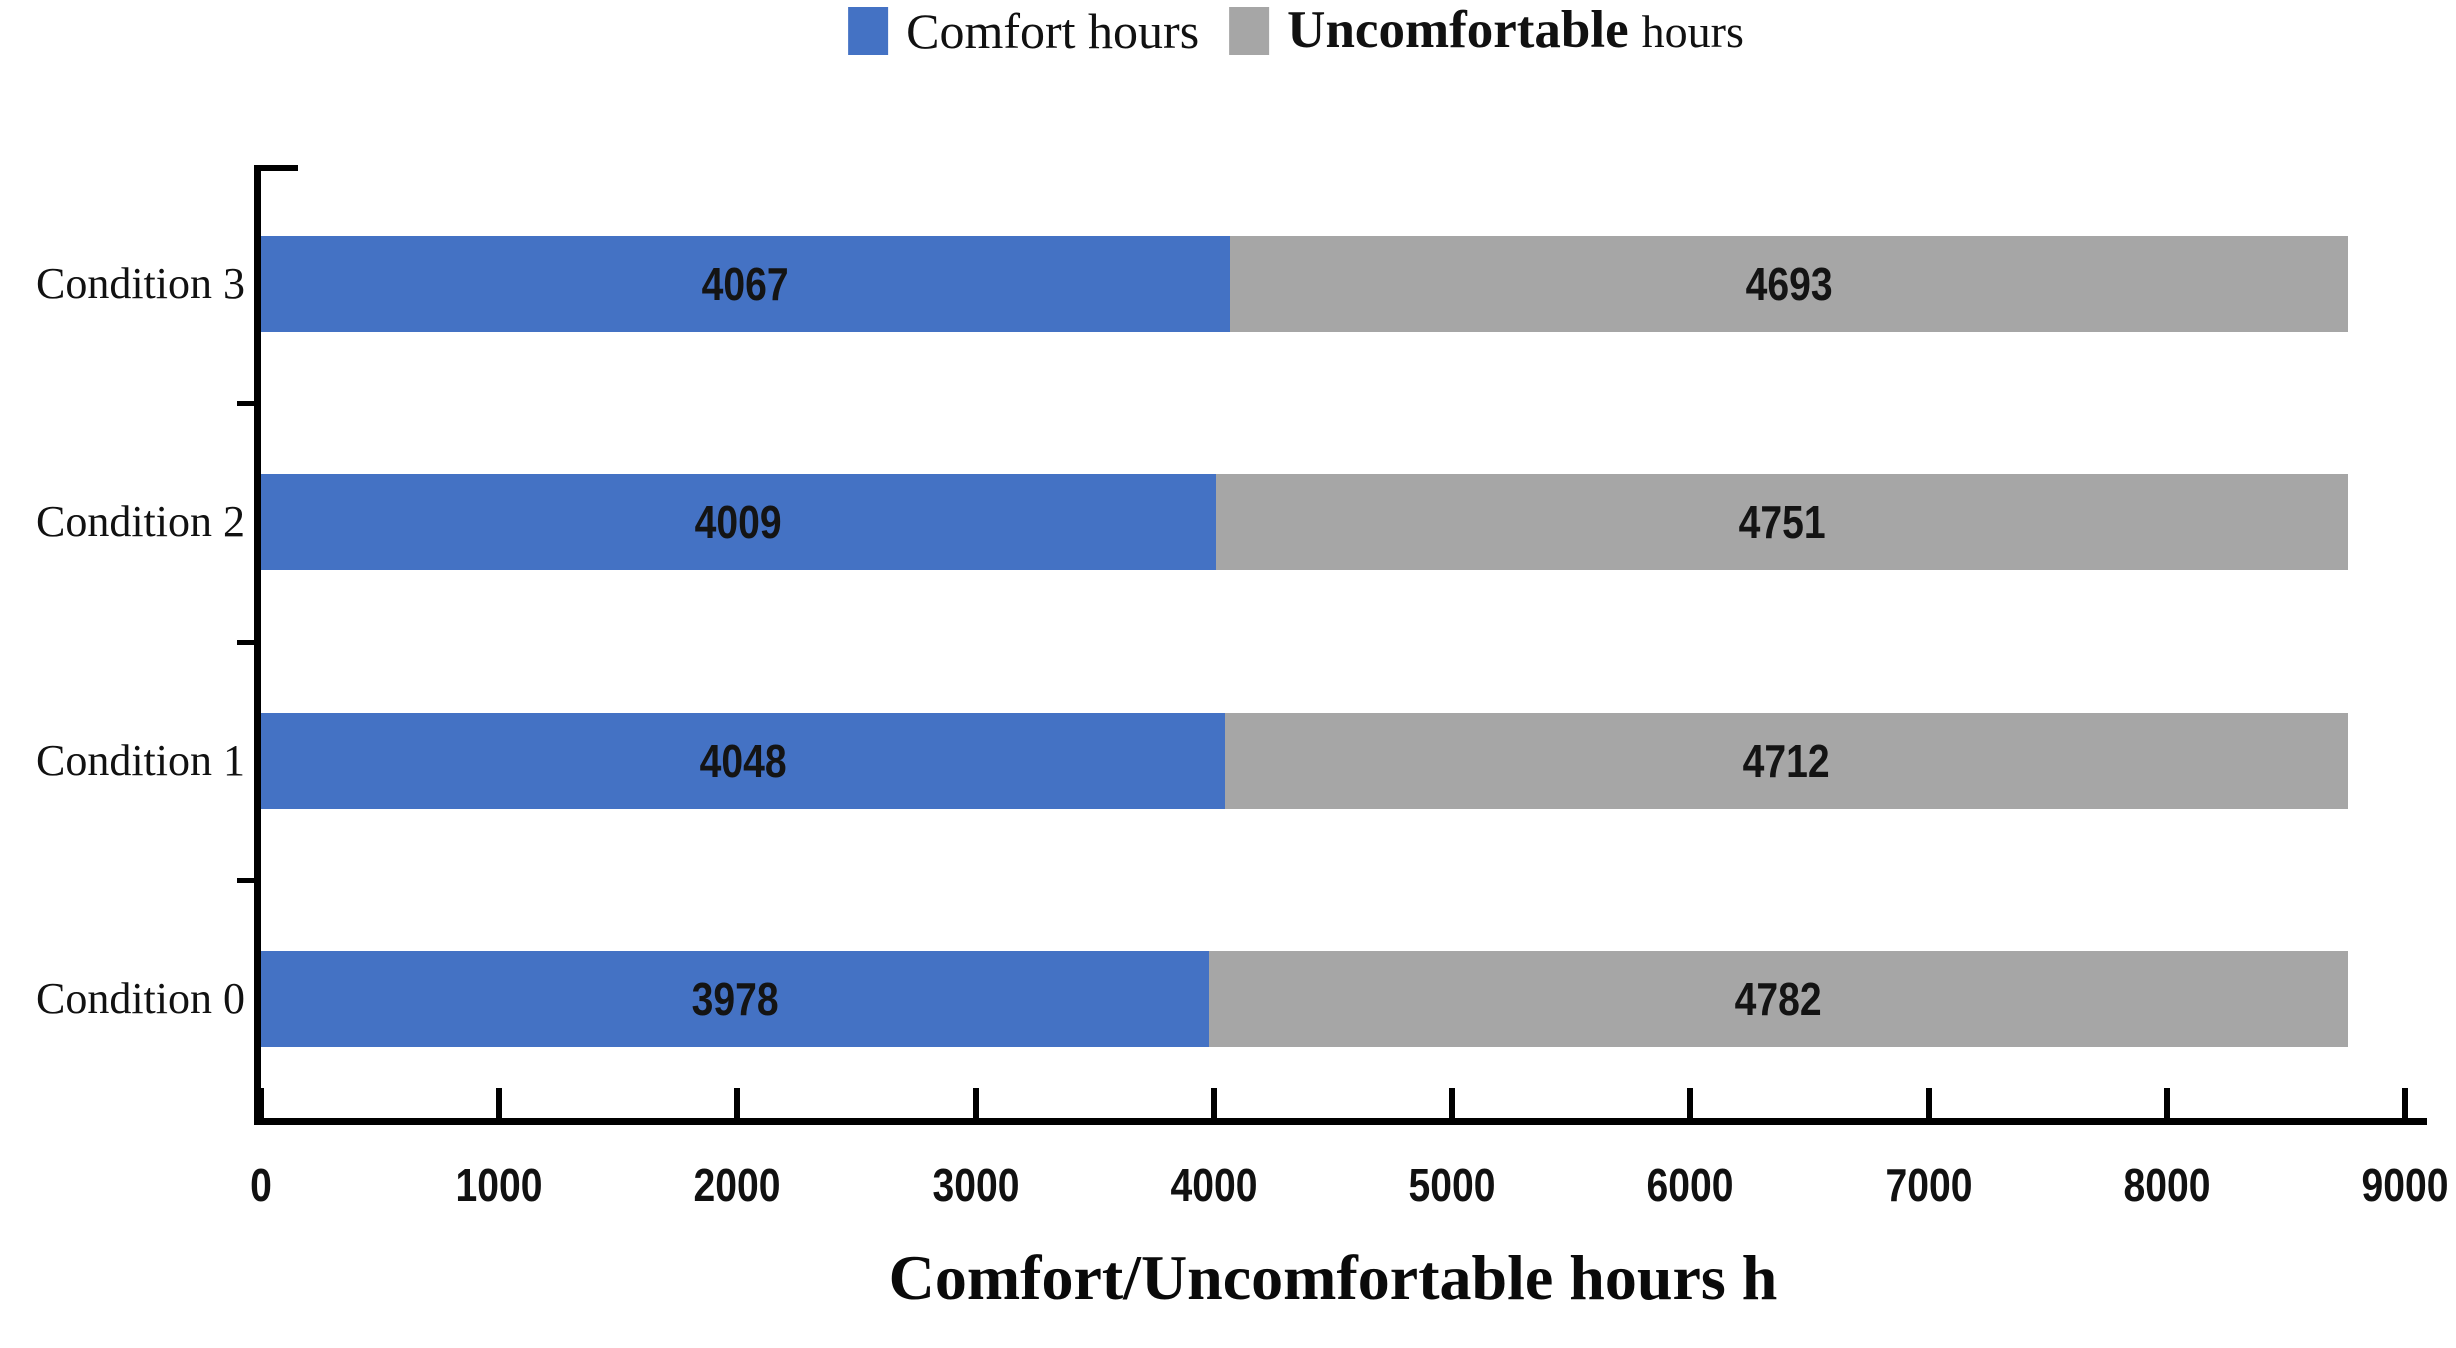 Image resolution: width=2456 pixels, height=1348 pixels. I want to click on legend: Comfort hours Uncomfortable hours, so click(1296, 30).